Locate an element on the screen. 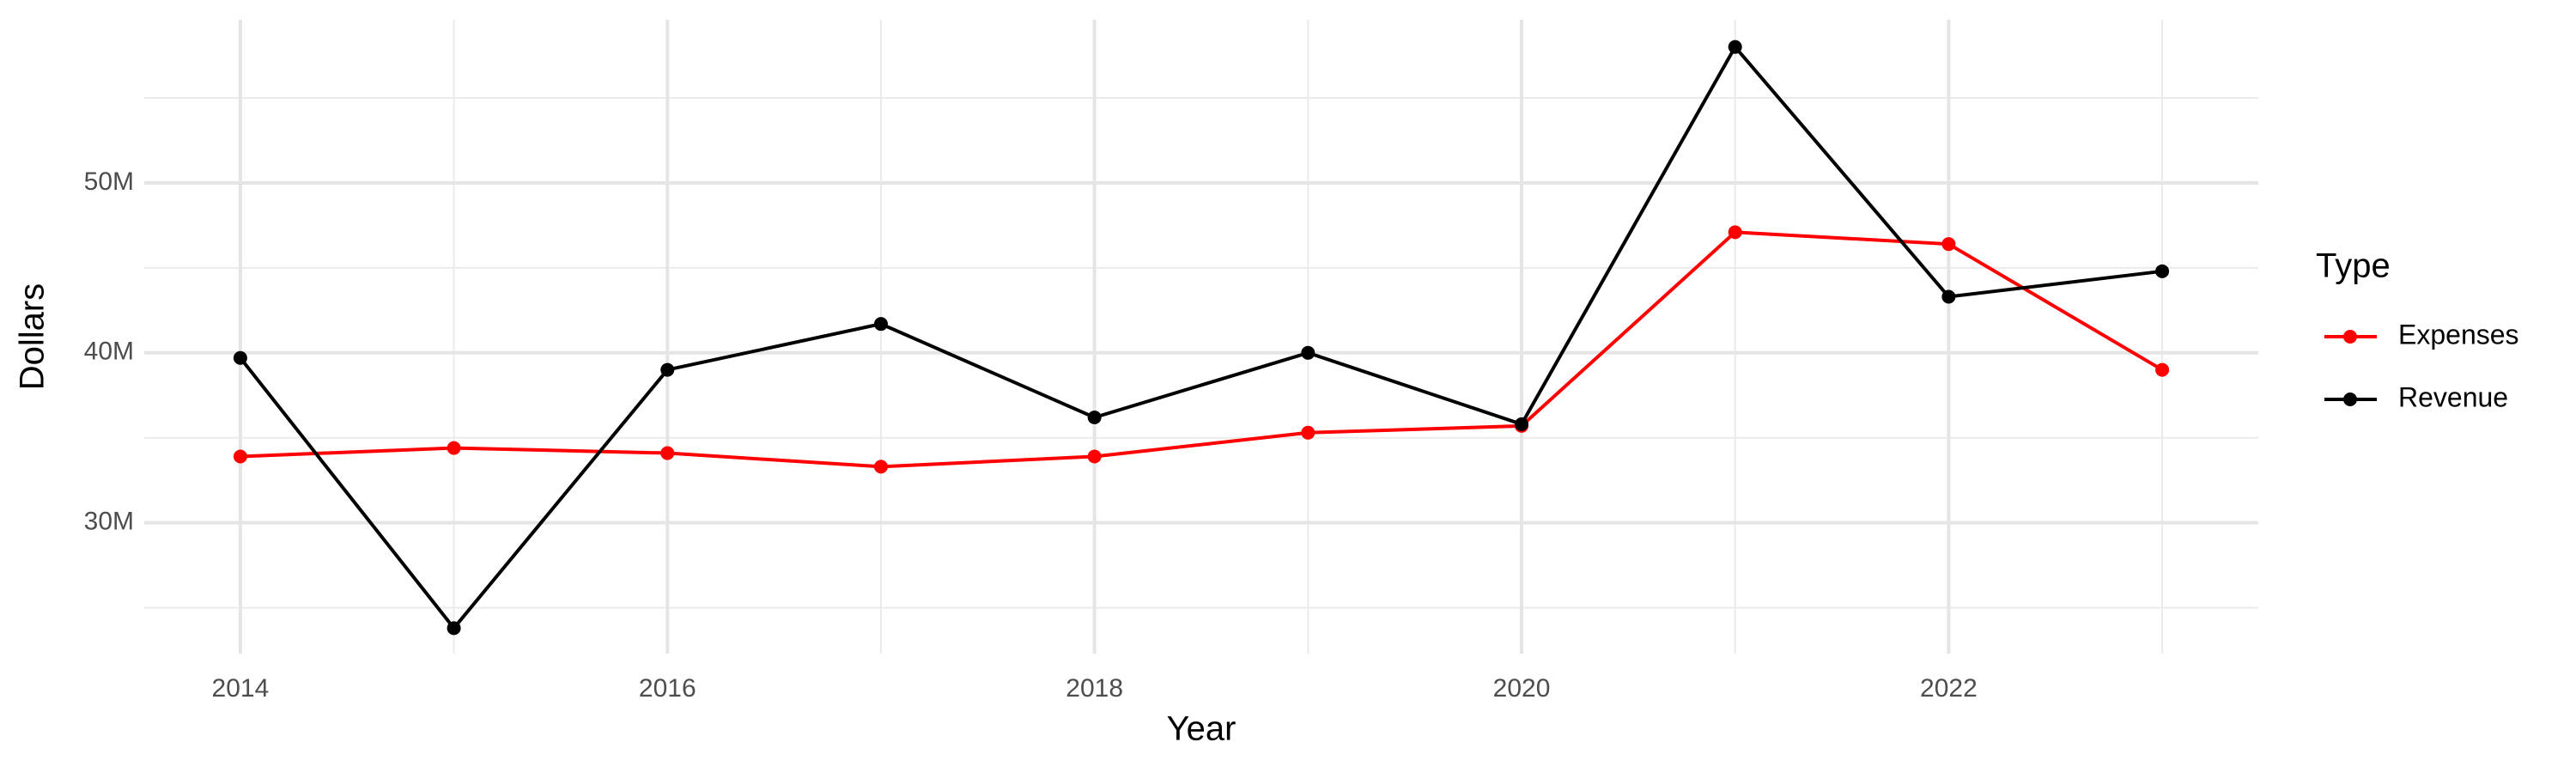  x-axis-title: Year is located at coordinates (1202, 729).